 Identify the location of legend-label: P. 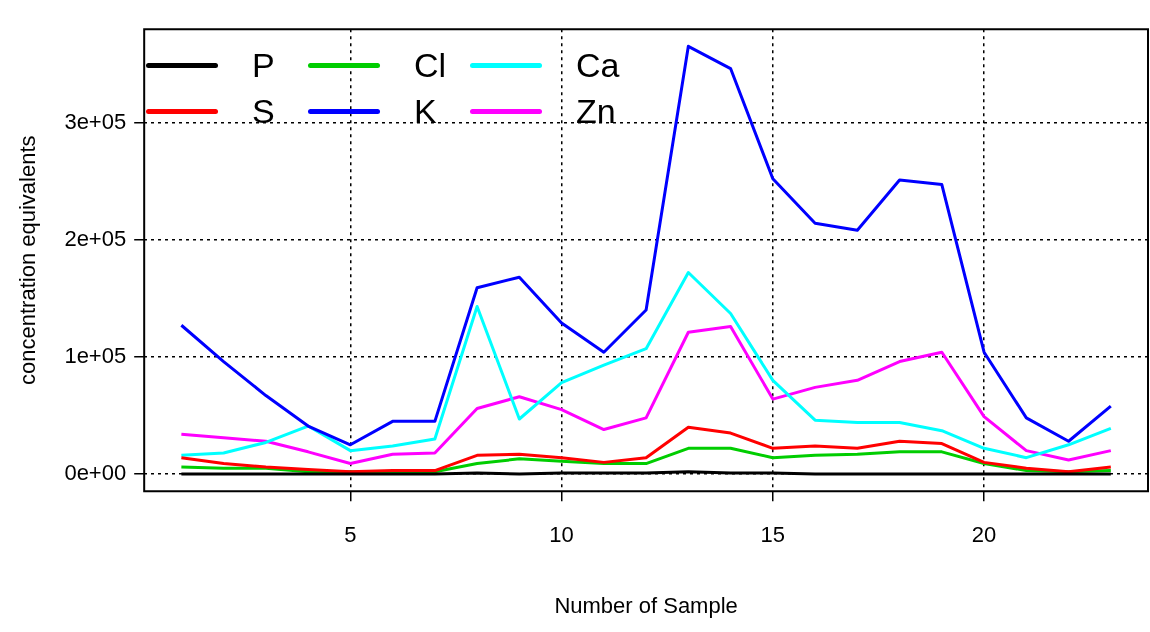
(263, 65).